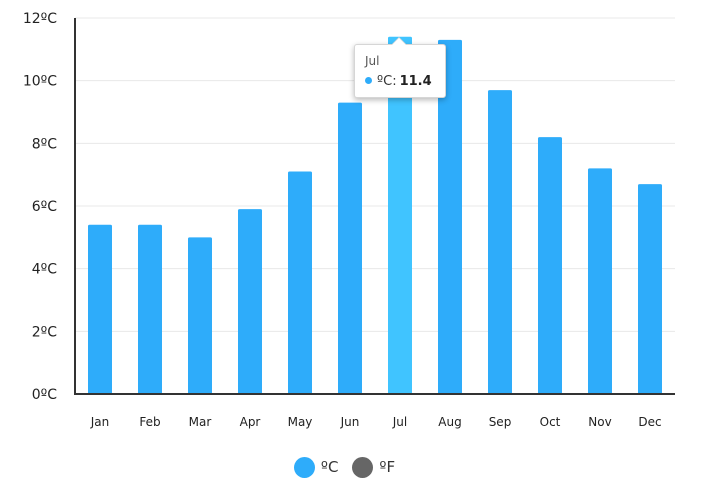  Describe the element at coordinates (300, 422) in the screenshot. I see `x-tick-label: May` at that location.